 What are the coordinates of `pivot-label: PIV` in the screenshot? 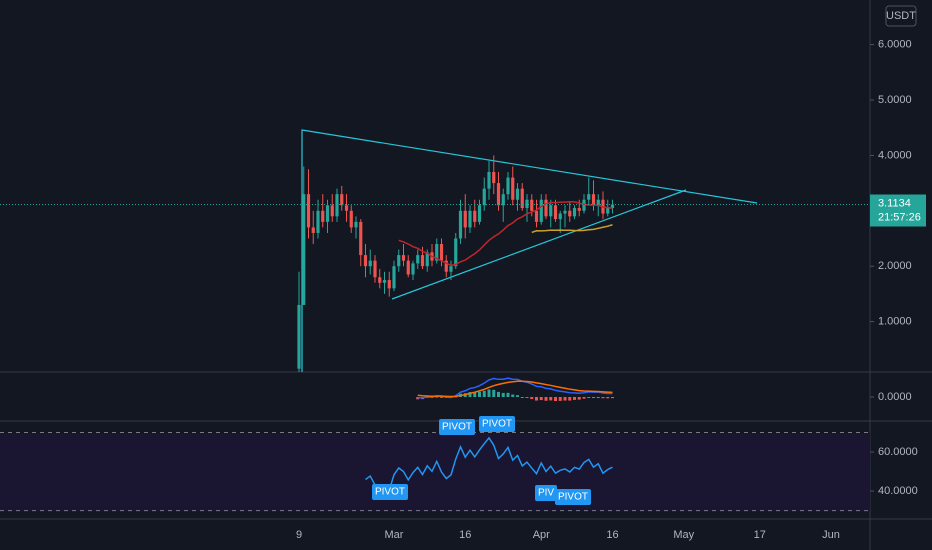 It's located at (546, 493).